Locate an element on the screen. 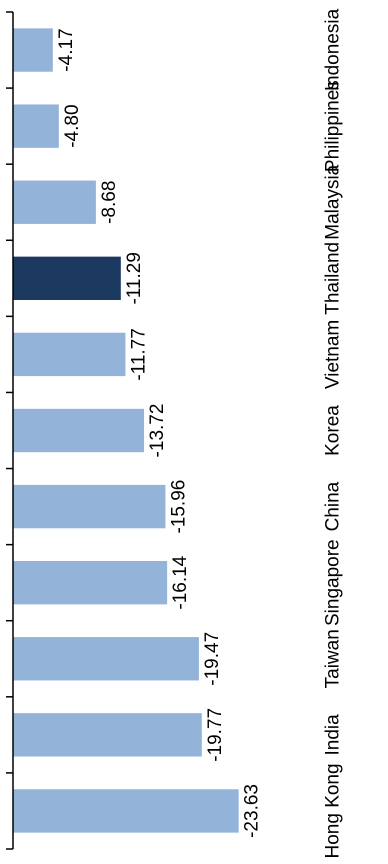  value-label-philippines: -4.80 is located at coordinates (72, 125).